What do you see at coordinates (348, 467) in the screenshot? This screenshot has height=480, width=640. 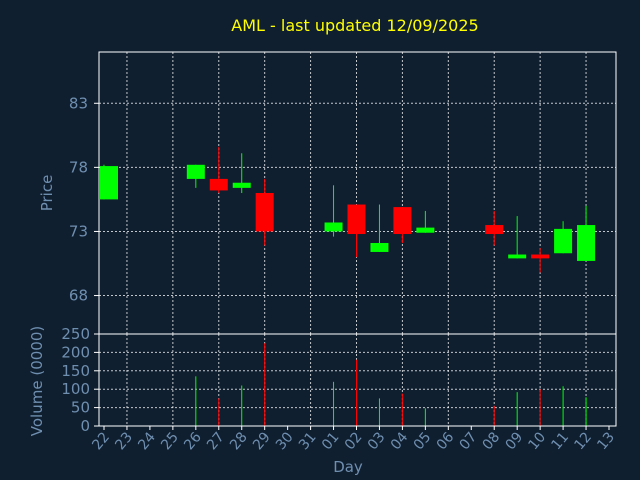 I see `x-axis-label: Day` at bounding box center [348, 467].